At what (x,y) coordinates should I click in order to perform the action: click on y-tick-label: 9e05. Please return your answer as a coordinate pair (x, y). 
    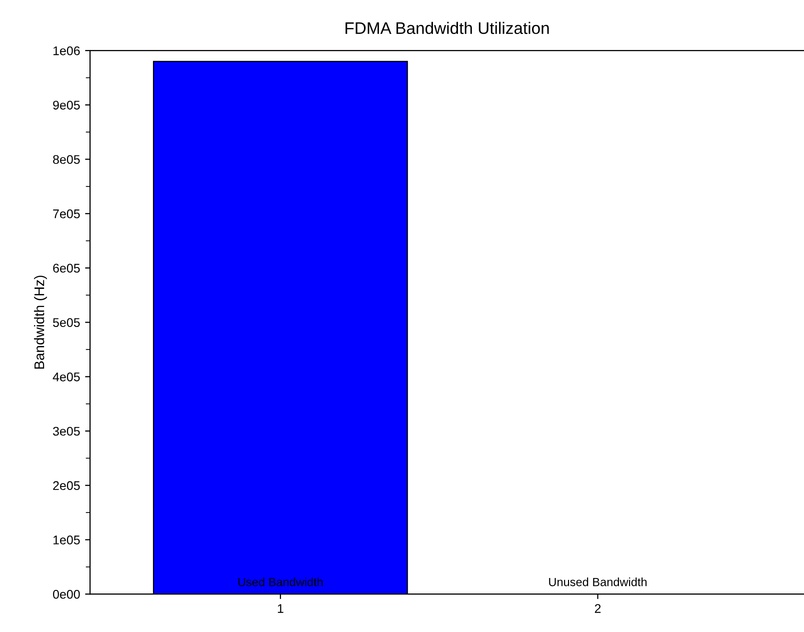
    Looking at the image, I should click on (66, 105).